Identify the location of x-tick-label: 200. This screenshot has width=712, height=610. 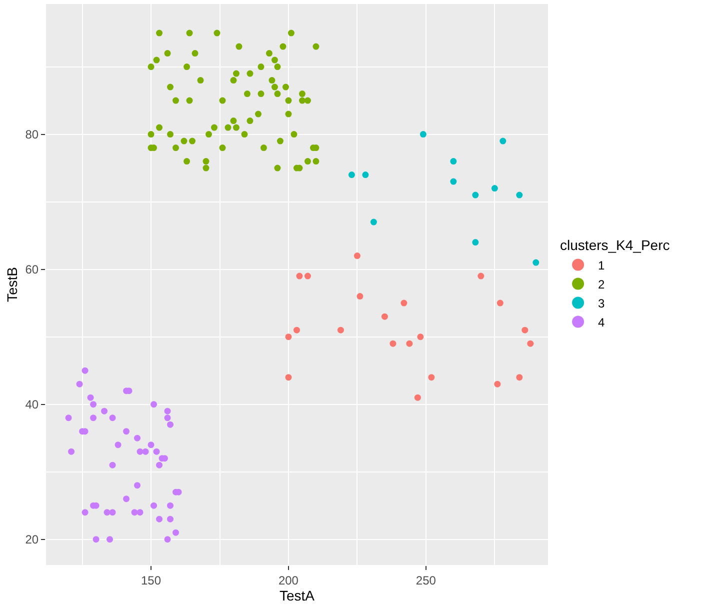
(288, 580).